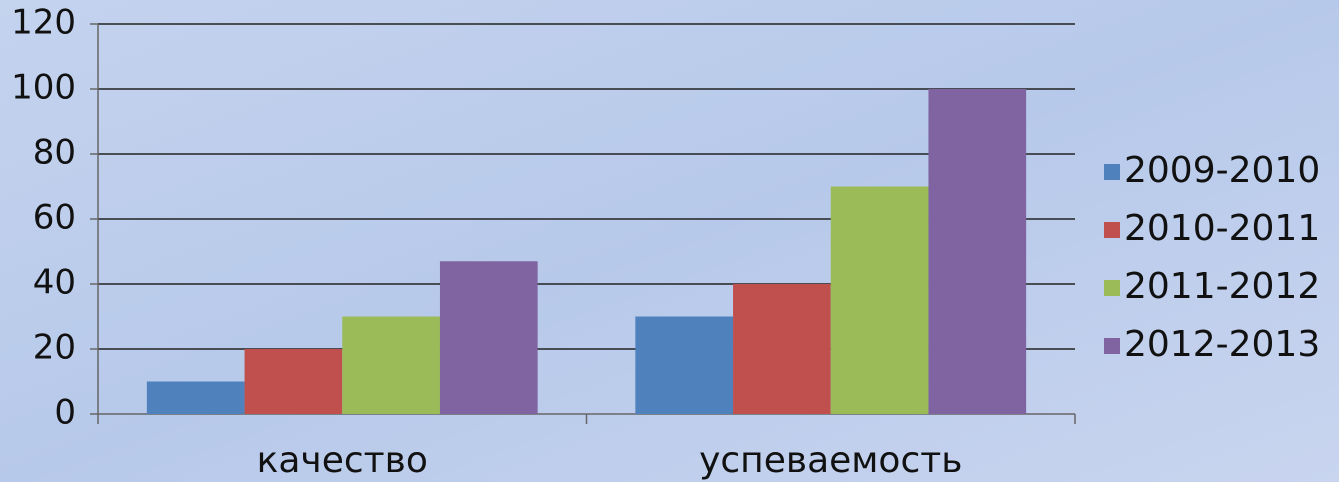 The image size is (1339, 482). Describe the element at coordinates (1222, 228) in the screenshot. I see `legend-label: 2010-2011` at that location.